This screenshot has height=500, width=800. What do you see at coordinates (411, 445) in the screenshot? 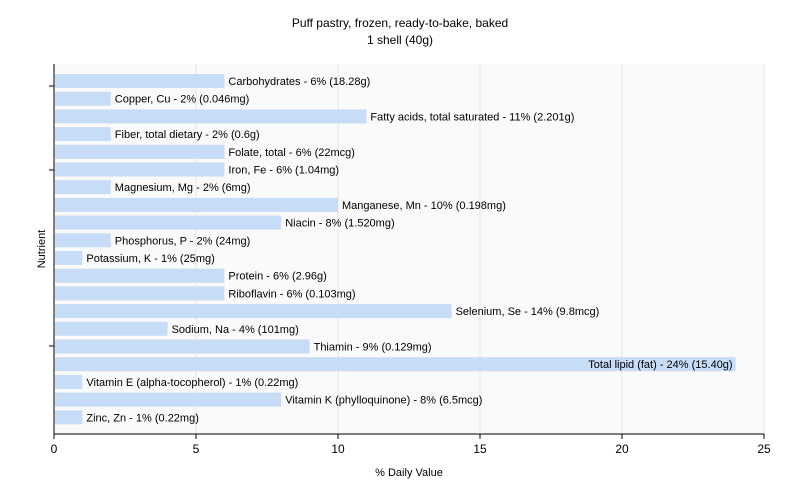
I see `x-axis-ticks: 0 5 10 15 20 25` at bounding box center [411, 445].